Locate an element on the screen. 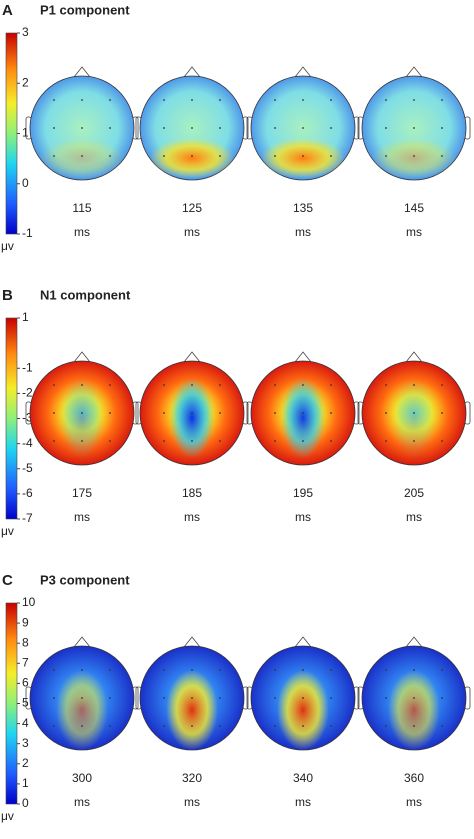 The height and width of the screenshot is (839, 474). colorbar-tick-label: 8 is located at coordinates (25, 642).